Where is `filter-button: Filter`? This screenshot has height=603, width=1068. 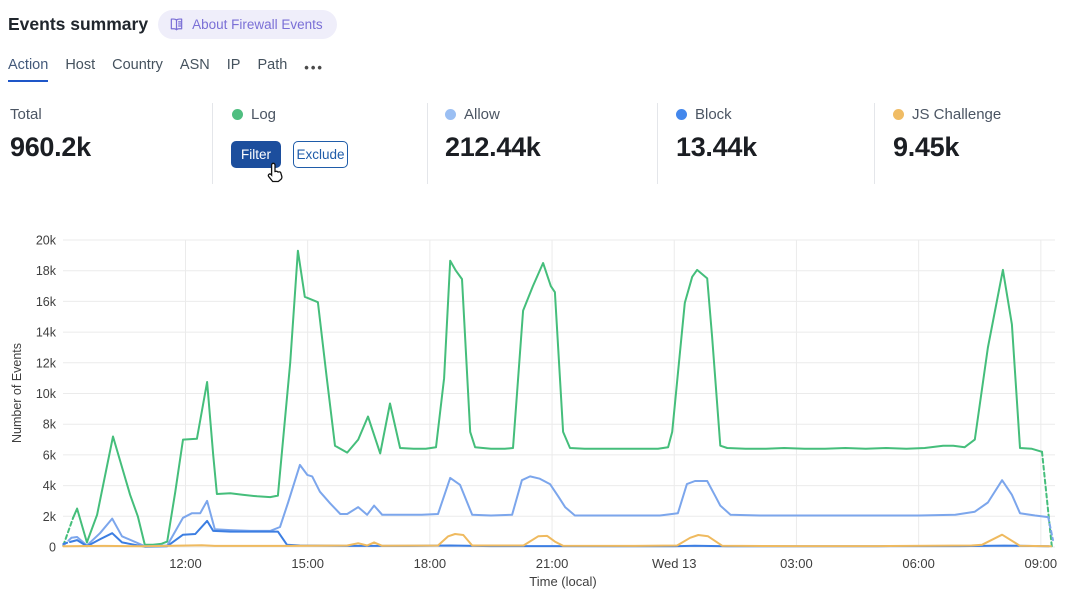
filter-button: Filter is located at coordinates (256, 154).